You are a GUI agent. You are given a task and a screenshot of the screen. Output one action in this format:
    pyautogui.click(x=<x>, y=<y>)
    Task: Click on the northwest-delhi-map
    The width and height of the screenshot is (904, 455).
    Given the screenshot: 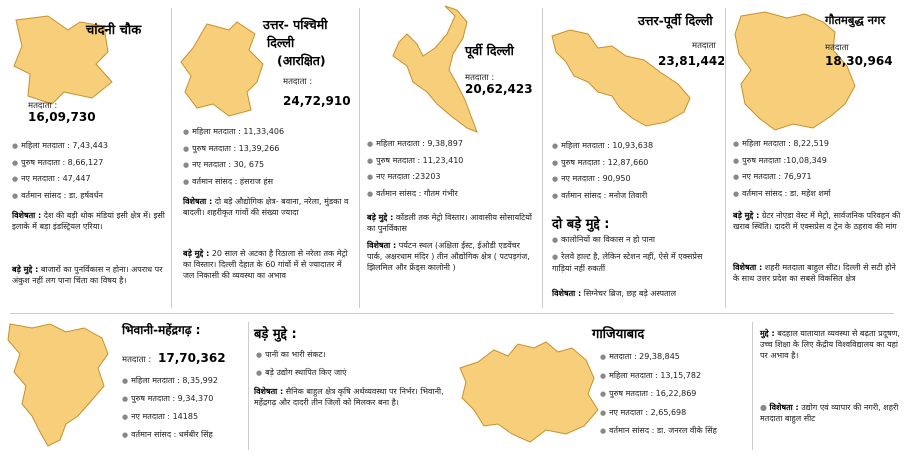 What is the action you would take?
    pyautogui.click(x=222, y=69)
    